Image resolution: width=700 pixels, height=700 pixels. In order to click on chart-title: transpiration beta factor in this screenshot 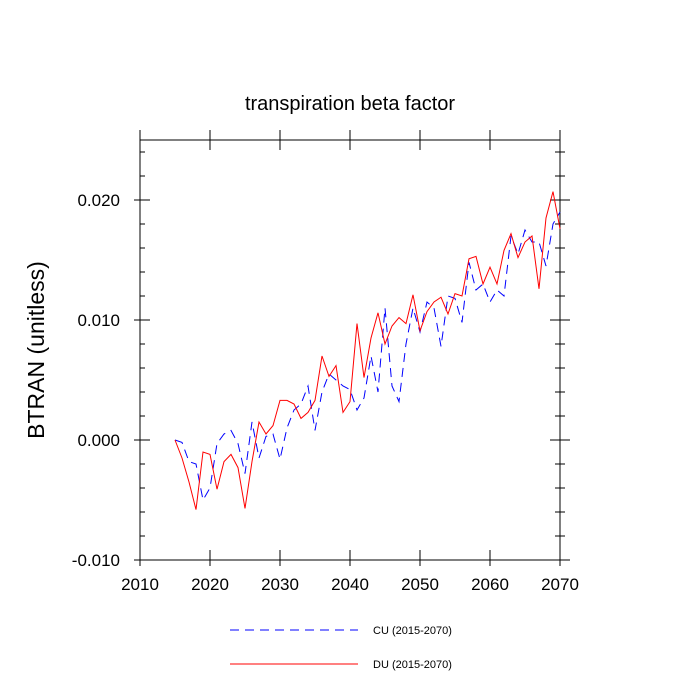, I will do `click(350, 104)`.